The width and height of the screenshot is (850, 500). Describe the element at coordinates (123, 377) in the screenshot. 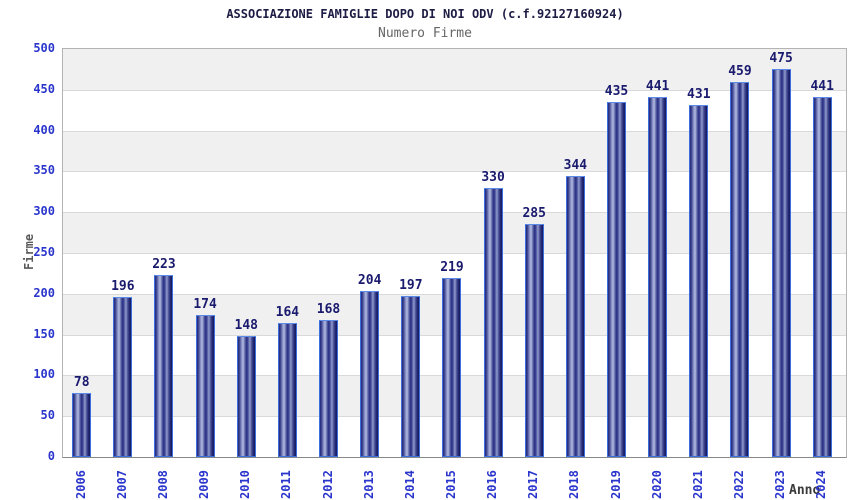

I see `bar-2007` at that location.